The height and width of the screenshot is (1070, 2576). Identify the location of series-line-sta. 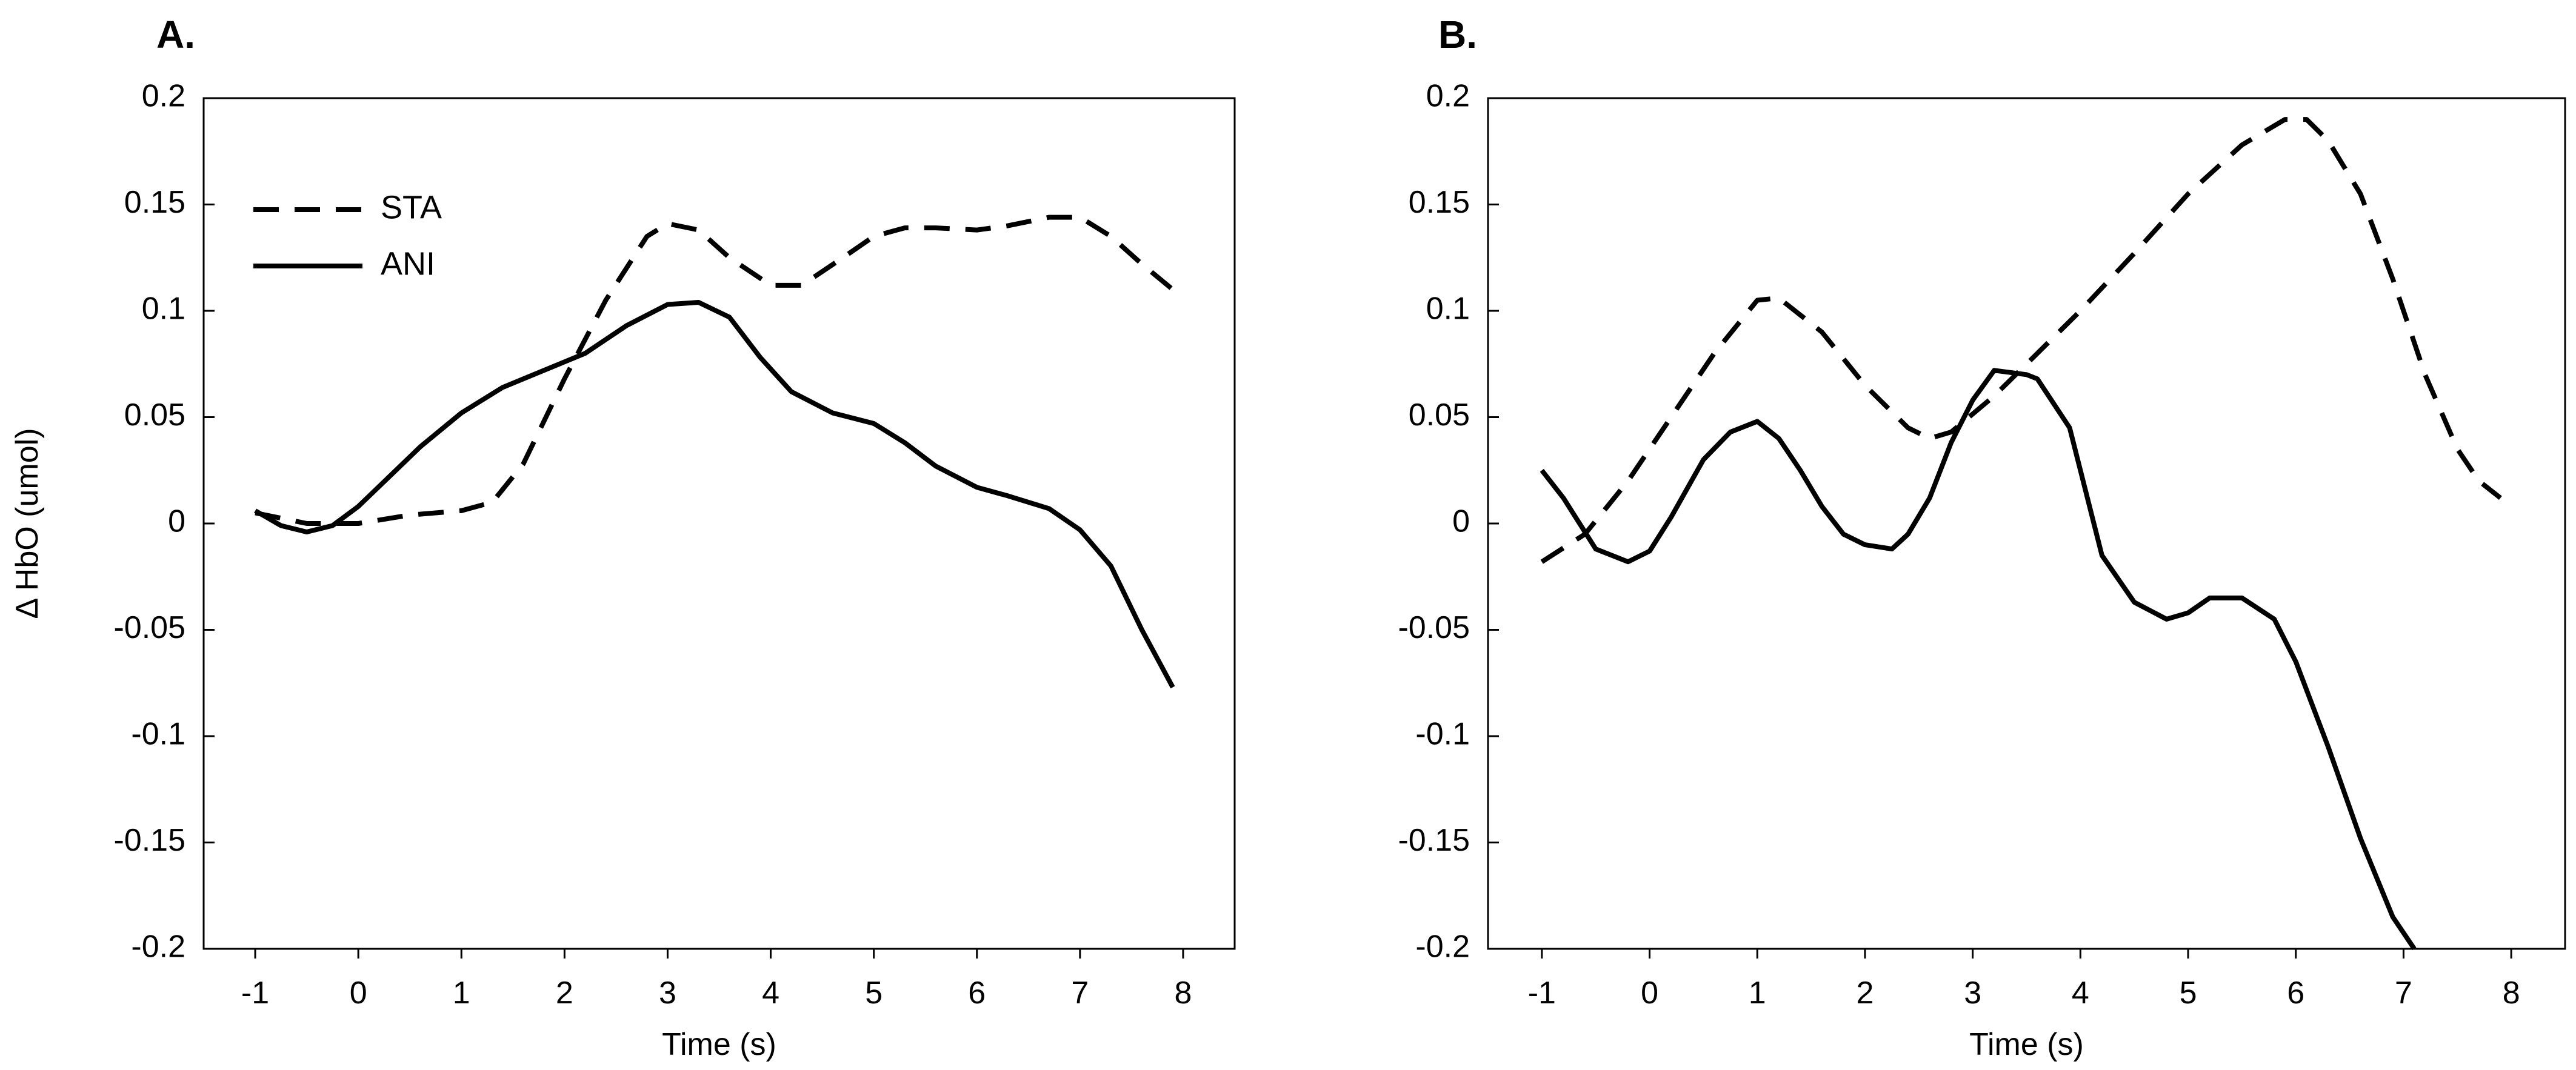
(715, 370).